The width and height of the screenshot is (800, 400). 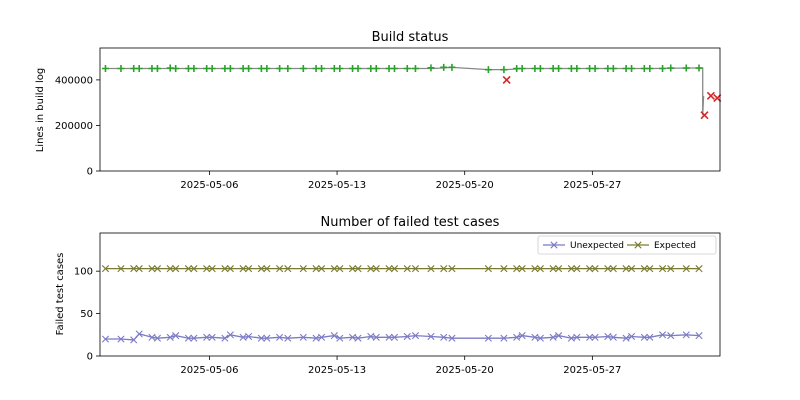 I want to click on failed-tests-title: Number of failed test cases, so click(x=410, y=222).